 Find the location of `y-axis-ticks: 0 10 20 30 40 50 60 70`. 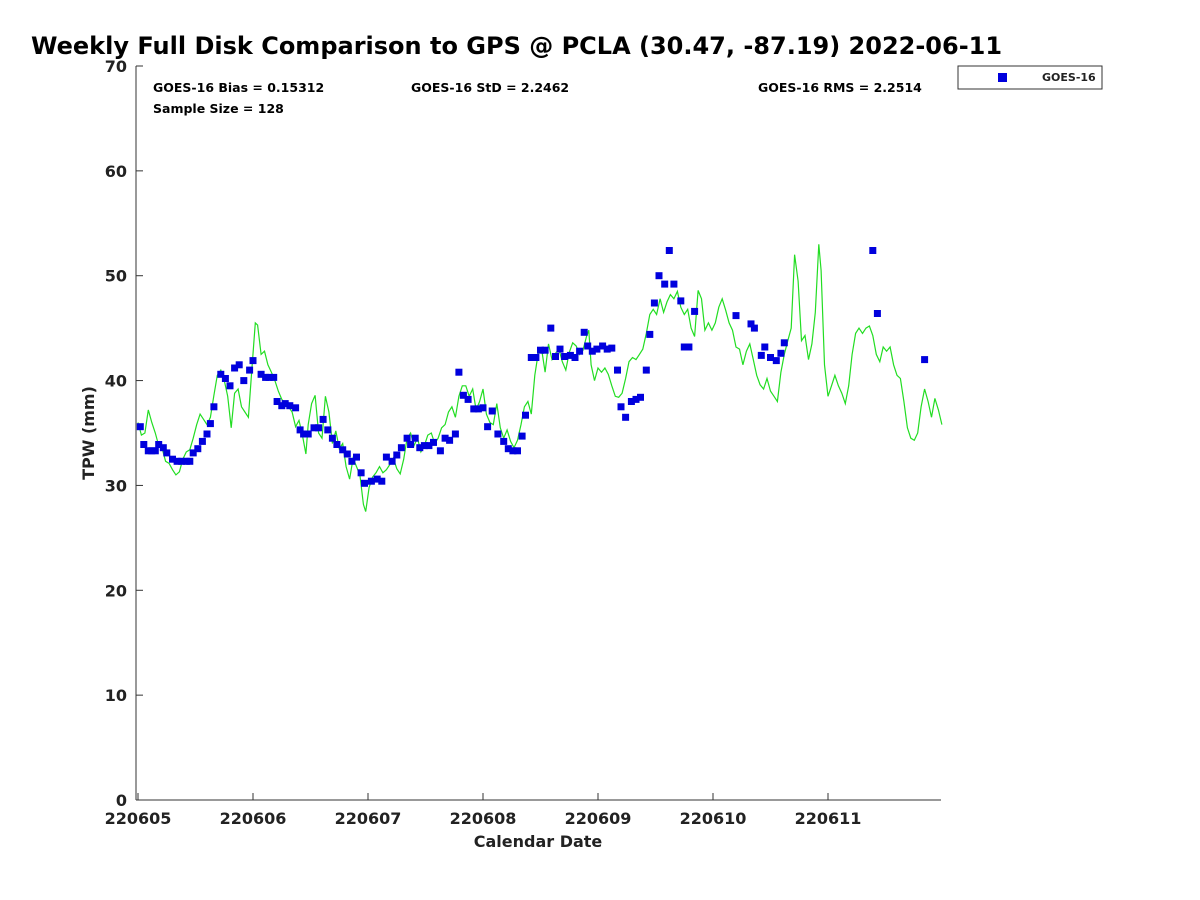

y-axis-ticks: 0 10 20 30 40 50 60 70 is located at coordinates (124, 433).